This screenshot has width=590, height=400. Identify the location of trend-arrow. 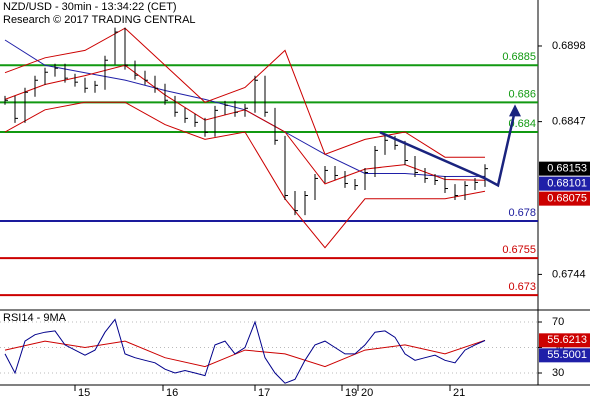
(448, 149).